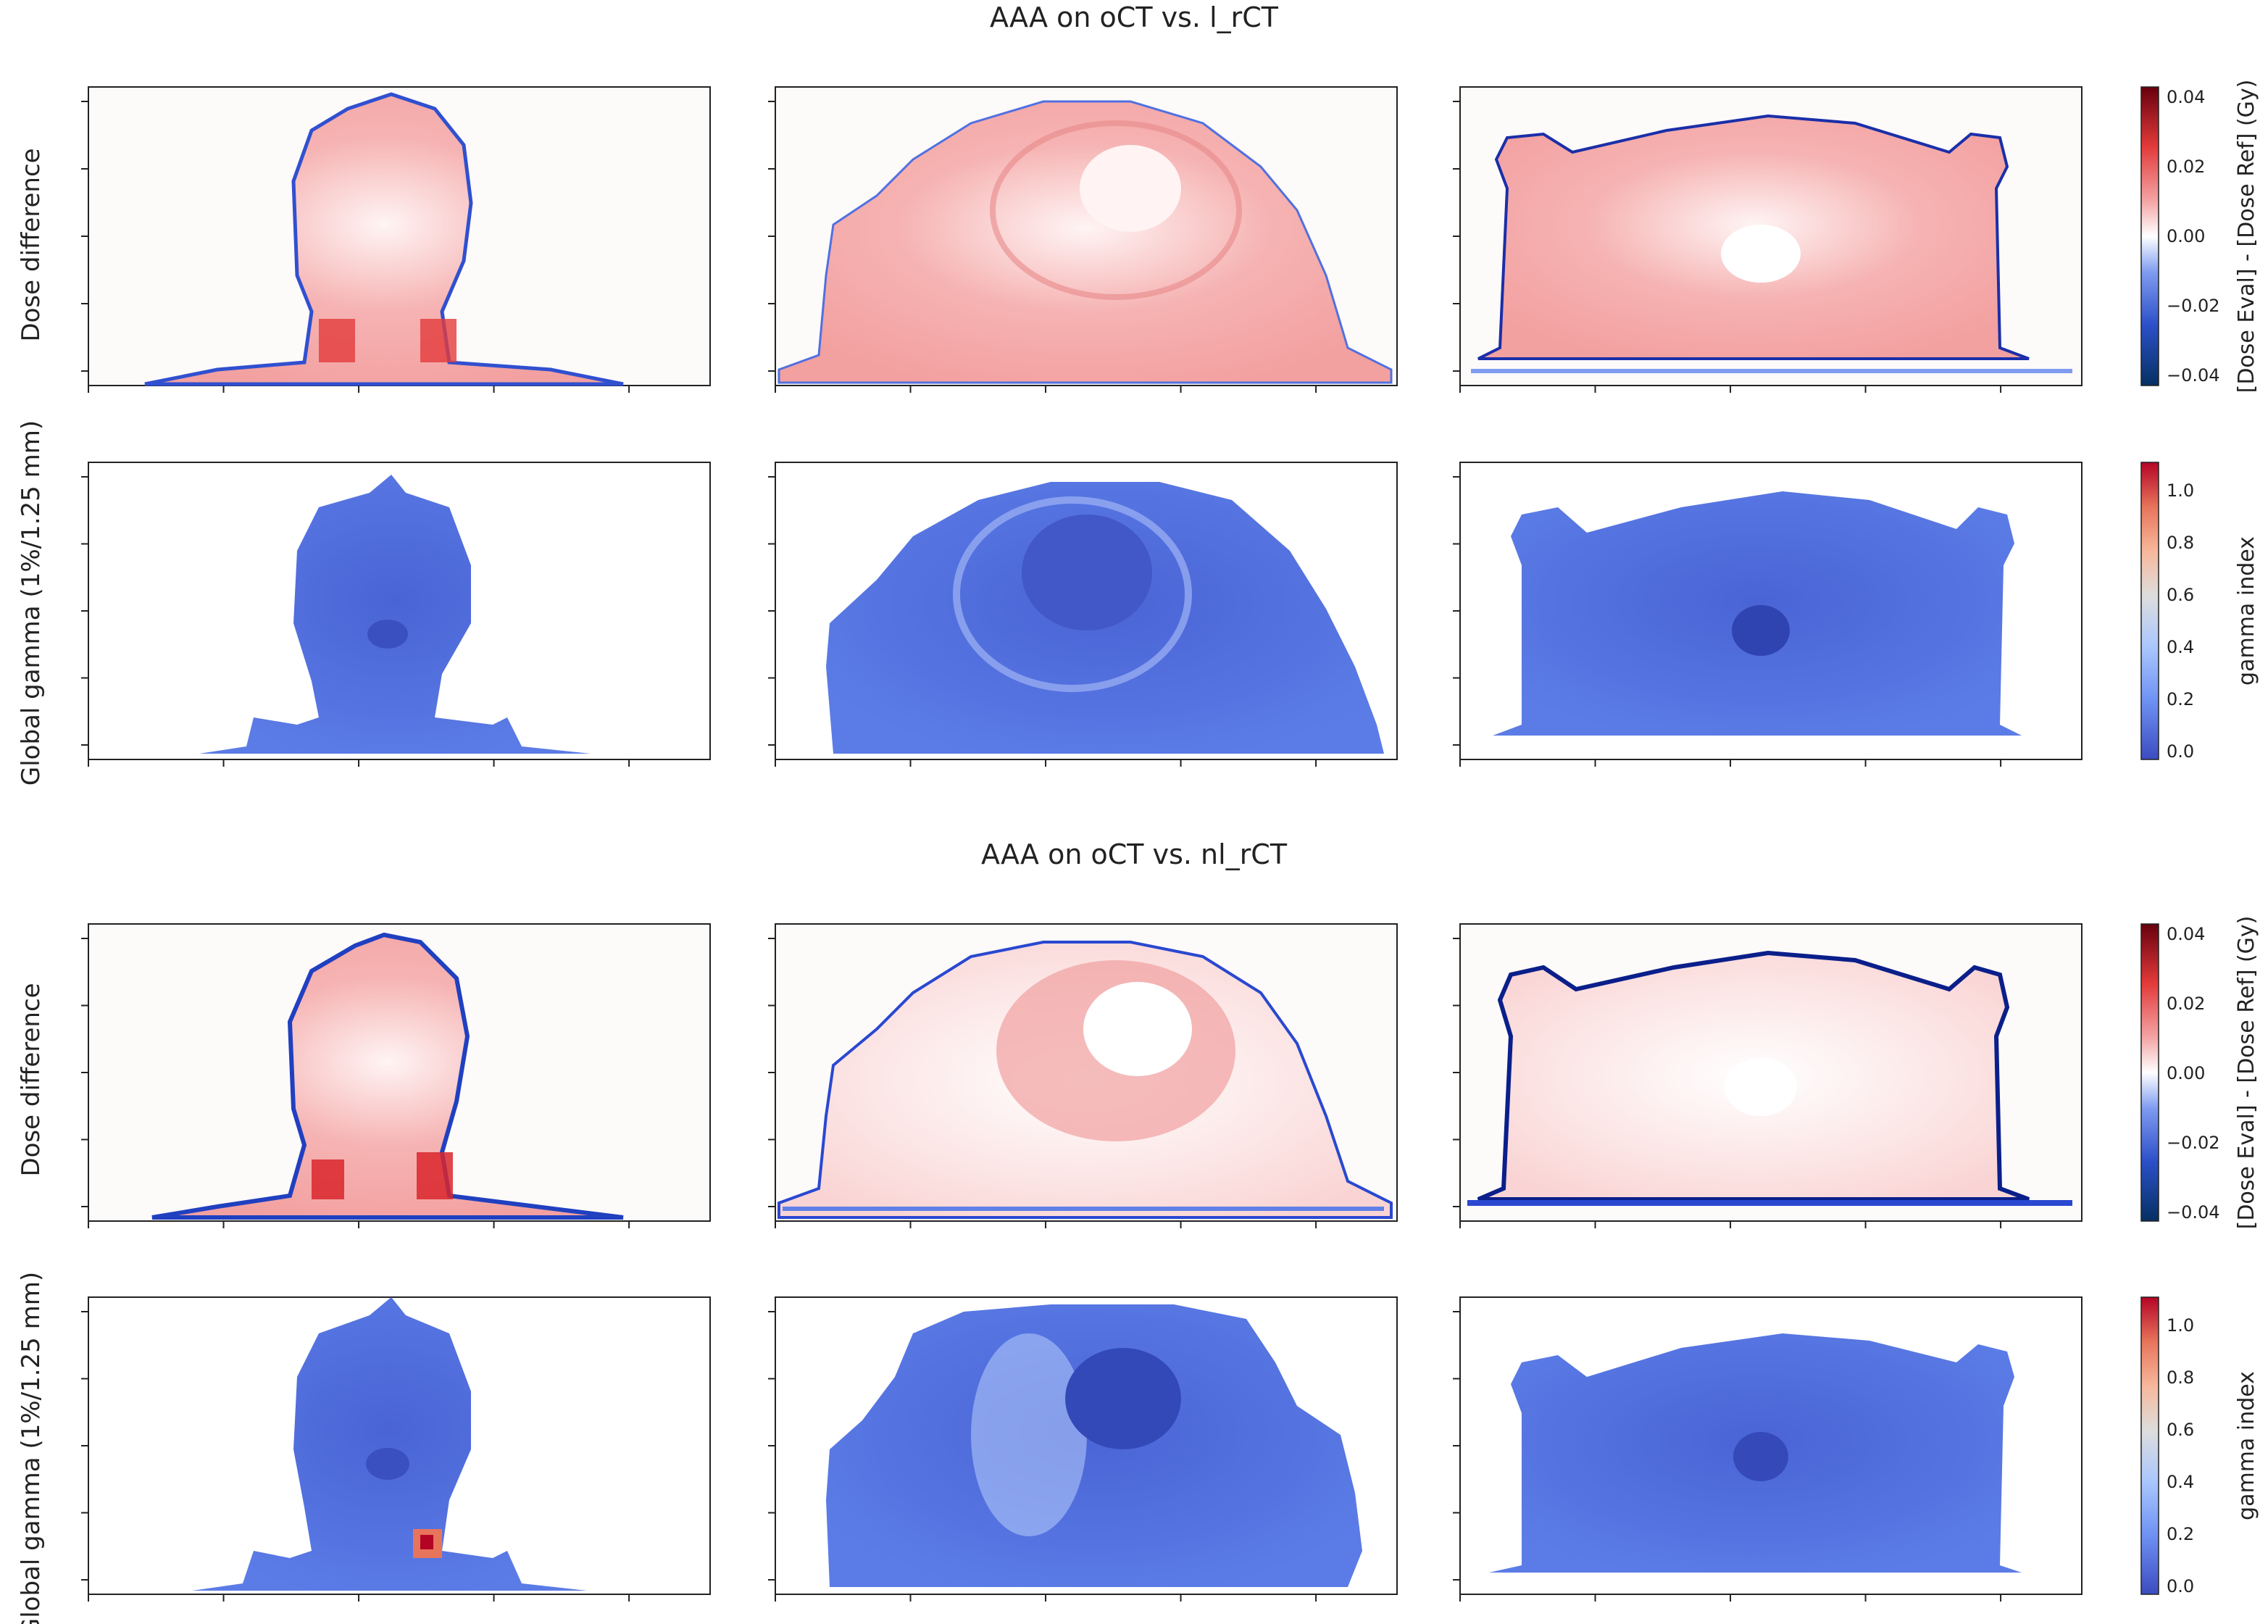 The width and height of the screenshot is (2268, 1624). I want to click on cb1-tick-2: 0.00, so click(2186, 236).